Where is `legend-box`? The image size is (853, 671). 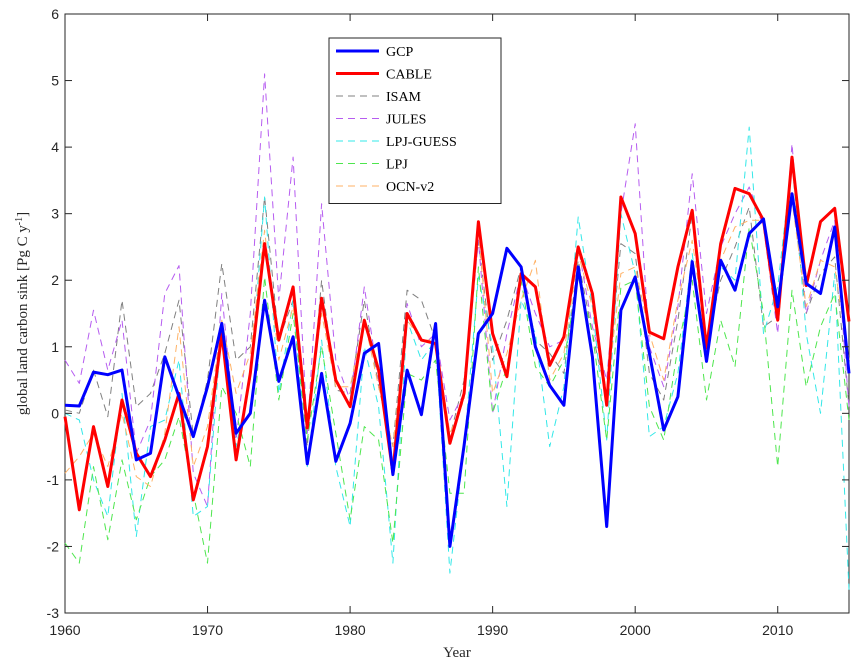
legend-box is located at coordinates (415, 120).